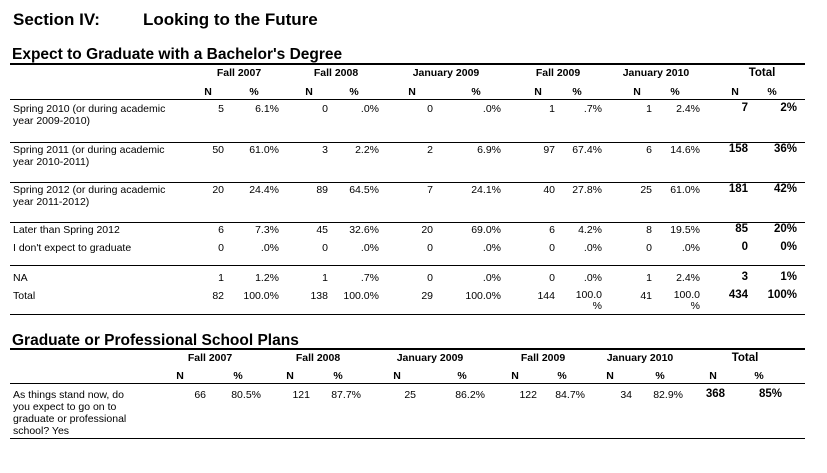  What do you see at coordinates (56, 19) in the screenshot?
I see `section-label: Section IV:` at bounding box center [56, 19].